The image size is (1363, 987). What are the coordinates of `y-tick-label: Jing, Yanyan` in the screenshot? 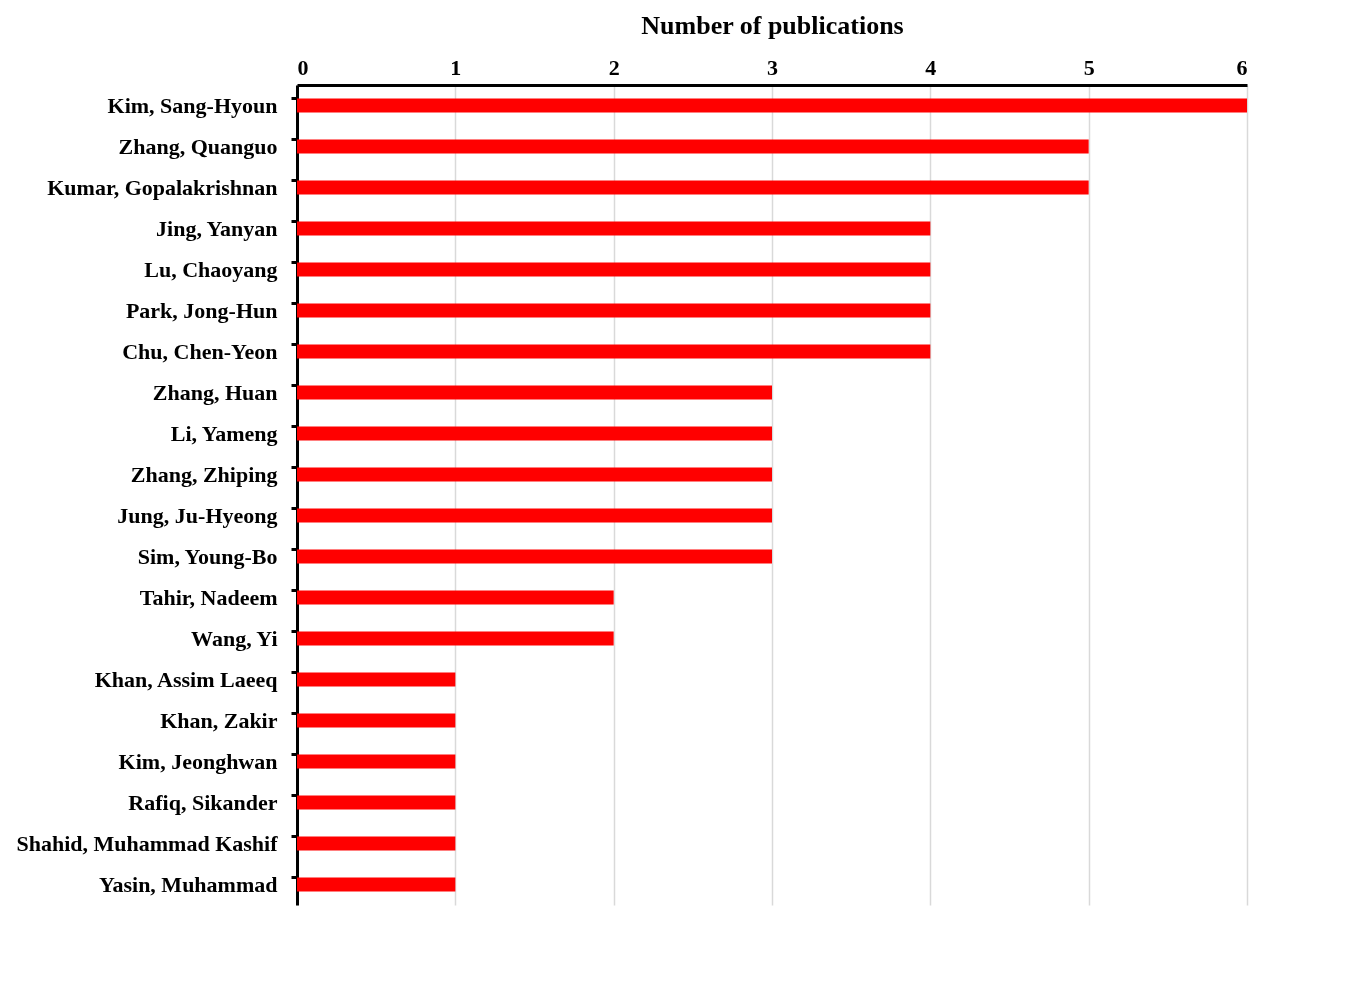 It's located at (217, 228).